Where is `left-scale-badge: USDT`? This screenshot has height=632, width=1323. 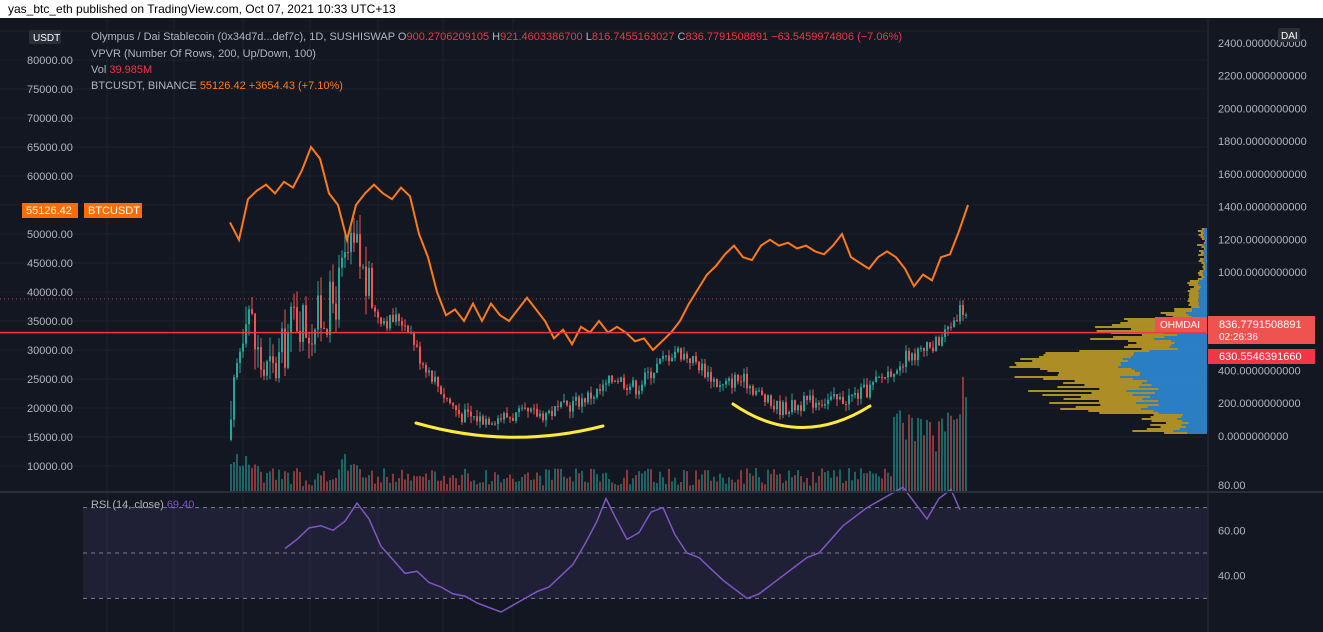 left-scale-badge: USDT is located at coordinates (46, 38).